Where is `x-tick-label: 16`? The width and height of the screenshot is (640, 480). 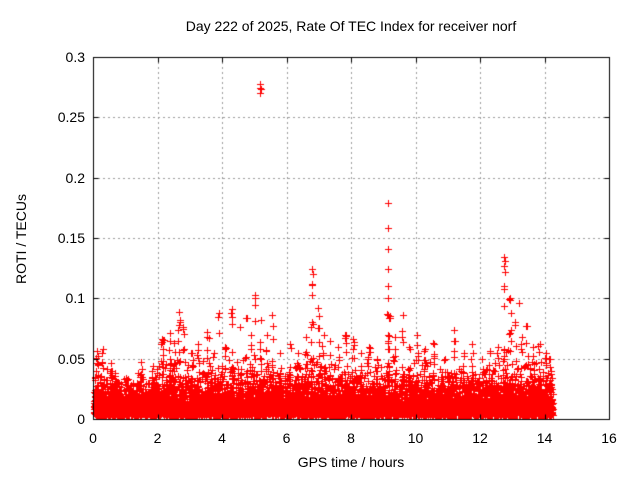
x-tick-label: 16 is located at coordinates (609, 438).